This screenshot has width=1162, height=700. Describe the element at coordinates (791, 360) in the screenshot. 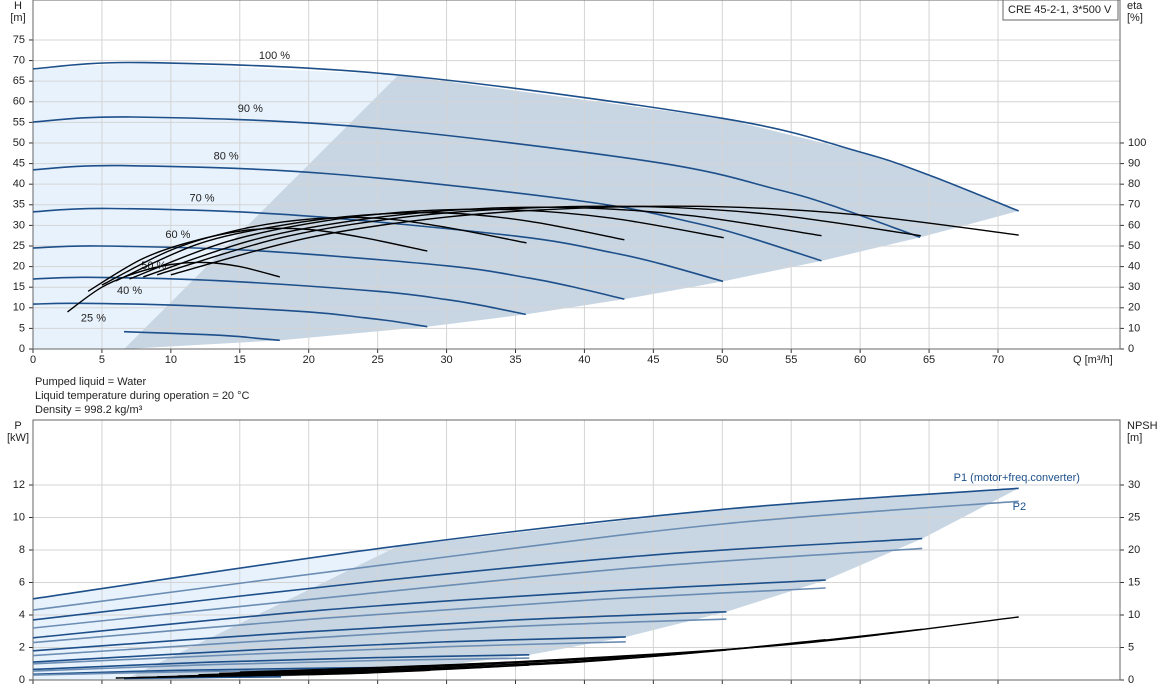

I see `x-tick-label: 55` at that location.